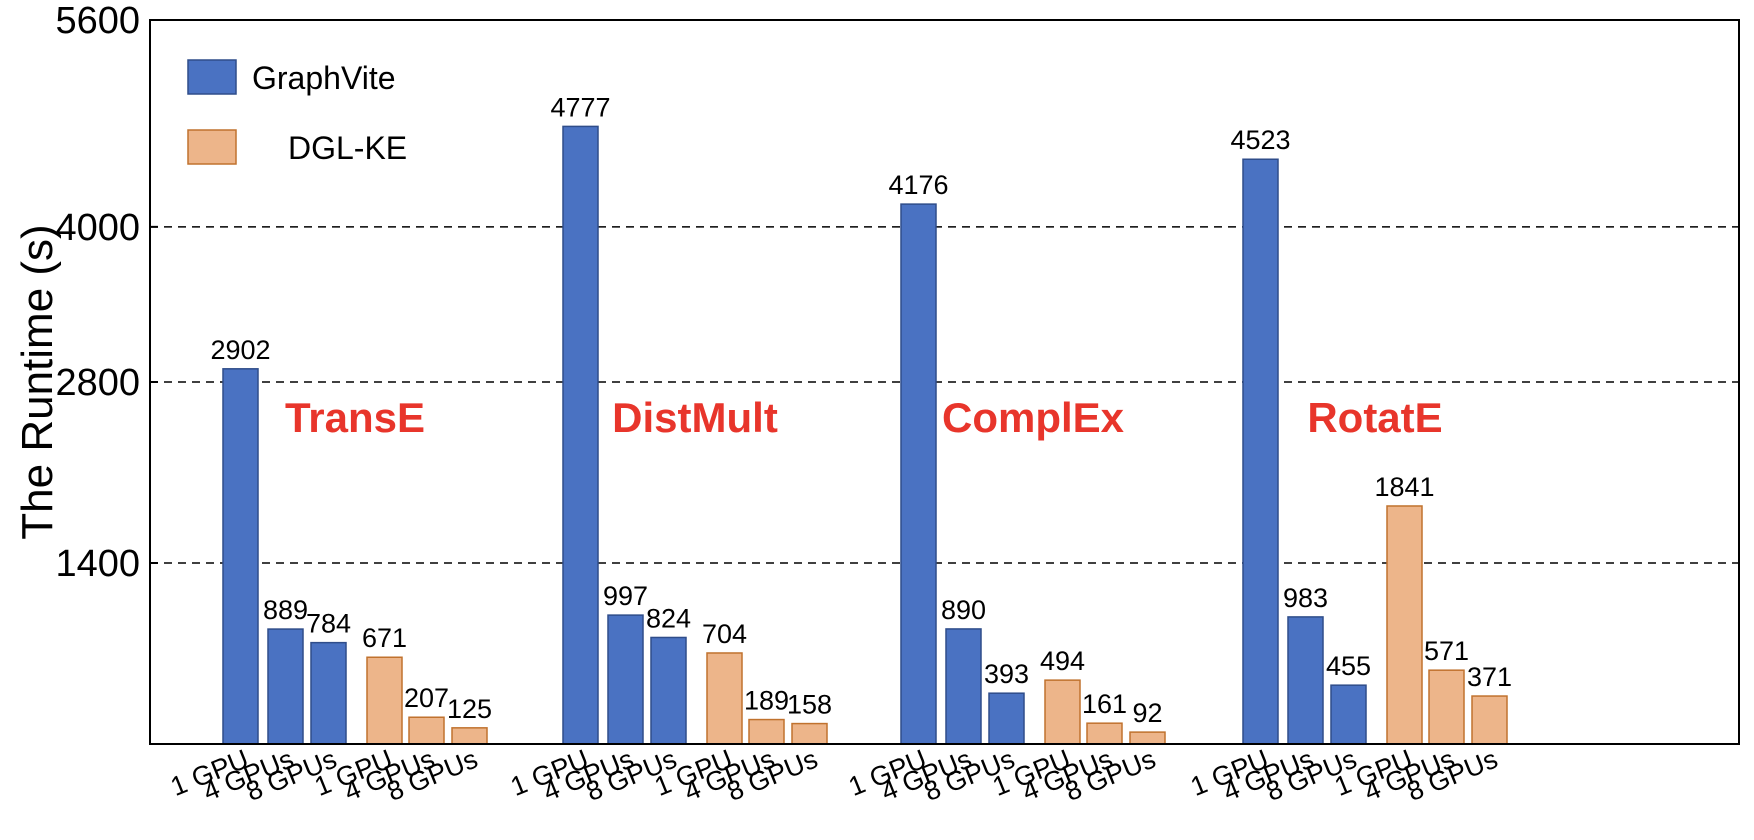  Describe the element at coordinates (1147, 713) in the screenshot. I see `data-label: 92` at that location.